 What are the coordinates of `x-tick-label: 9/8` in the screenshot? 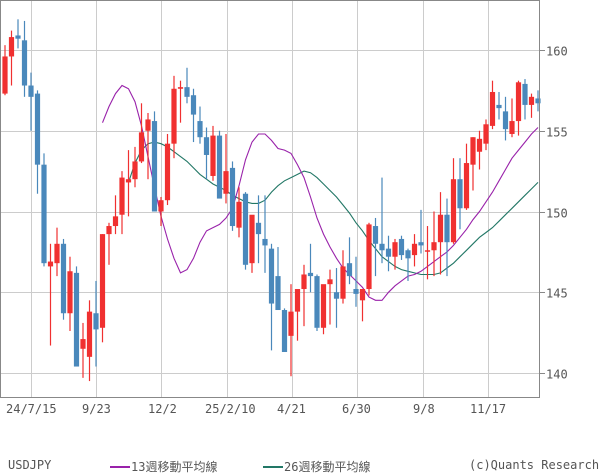 It's located at (424, 409).